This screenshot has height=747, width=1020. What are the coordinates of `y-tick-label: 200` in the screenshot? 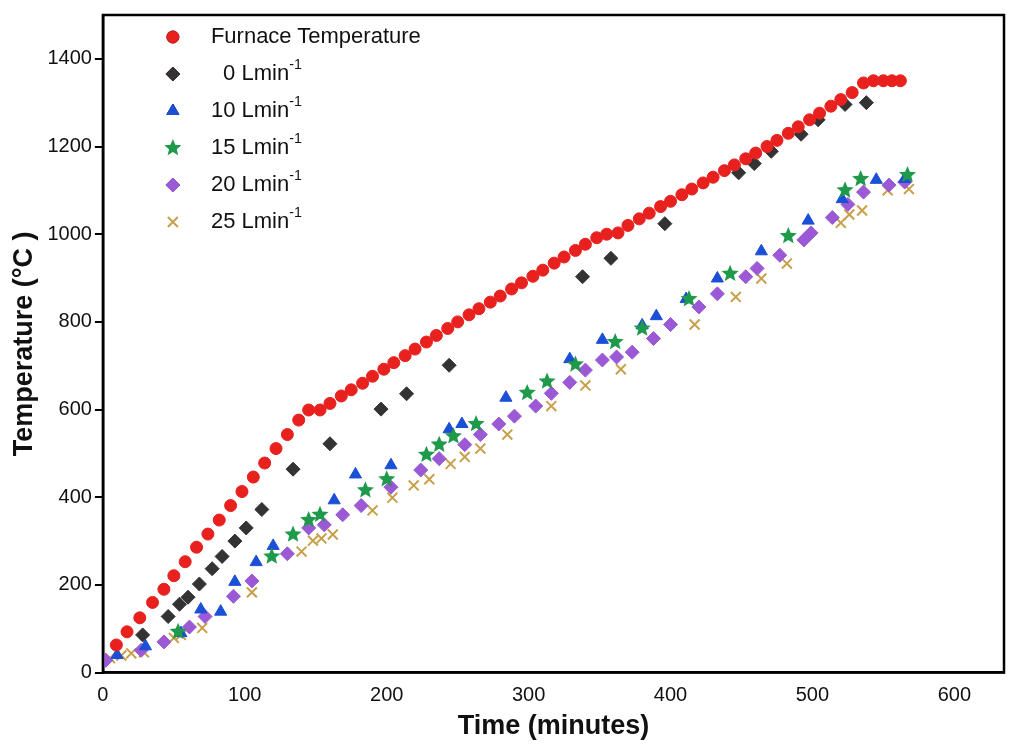 It's located at (75, 583).